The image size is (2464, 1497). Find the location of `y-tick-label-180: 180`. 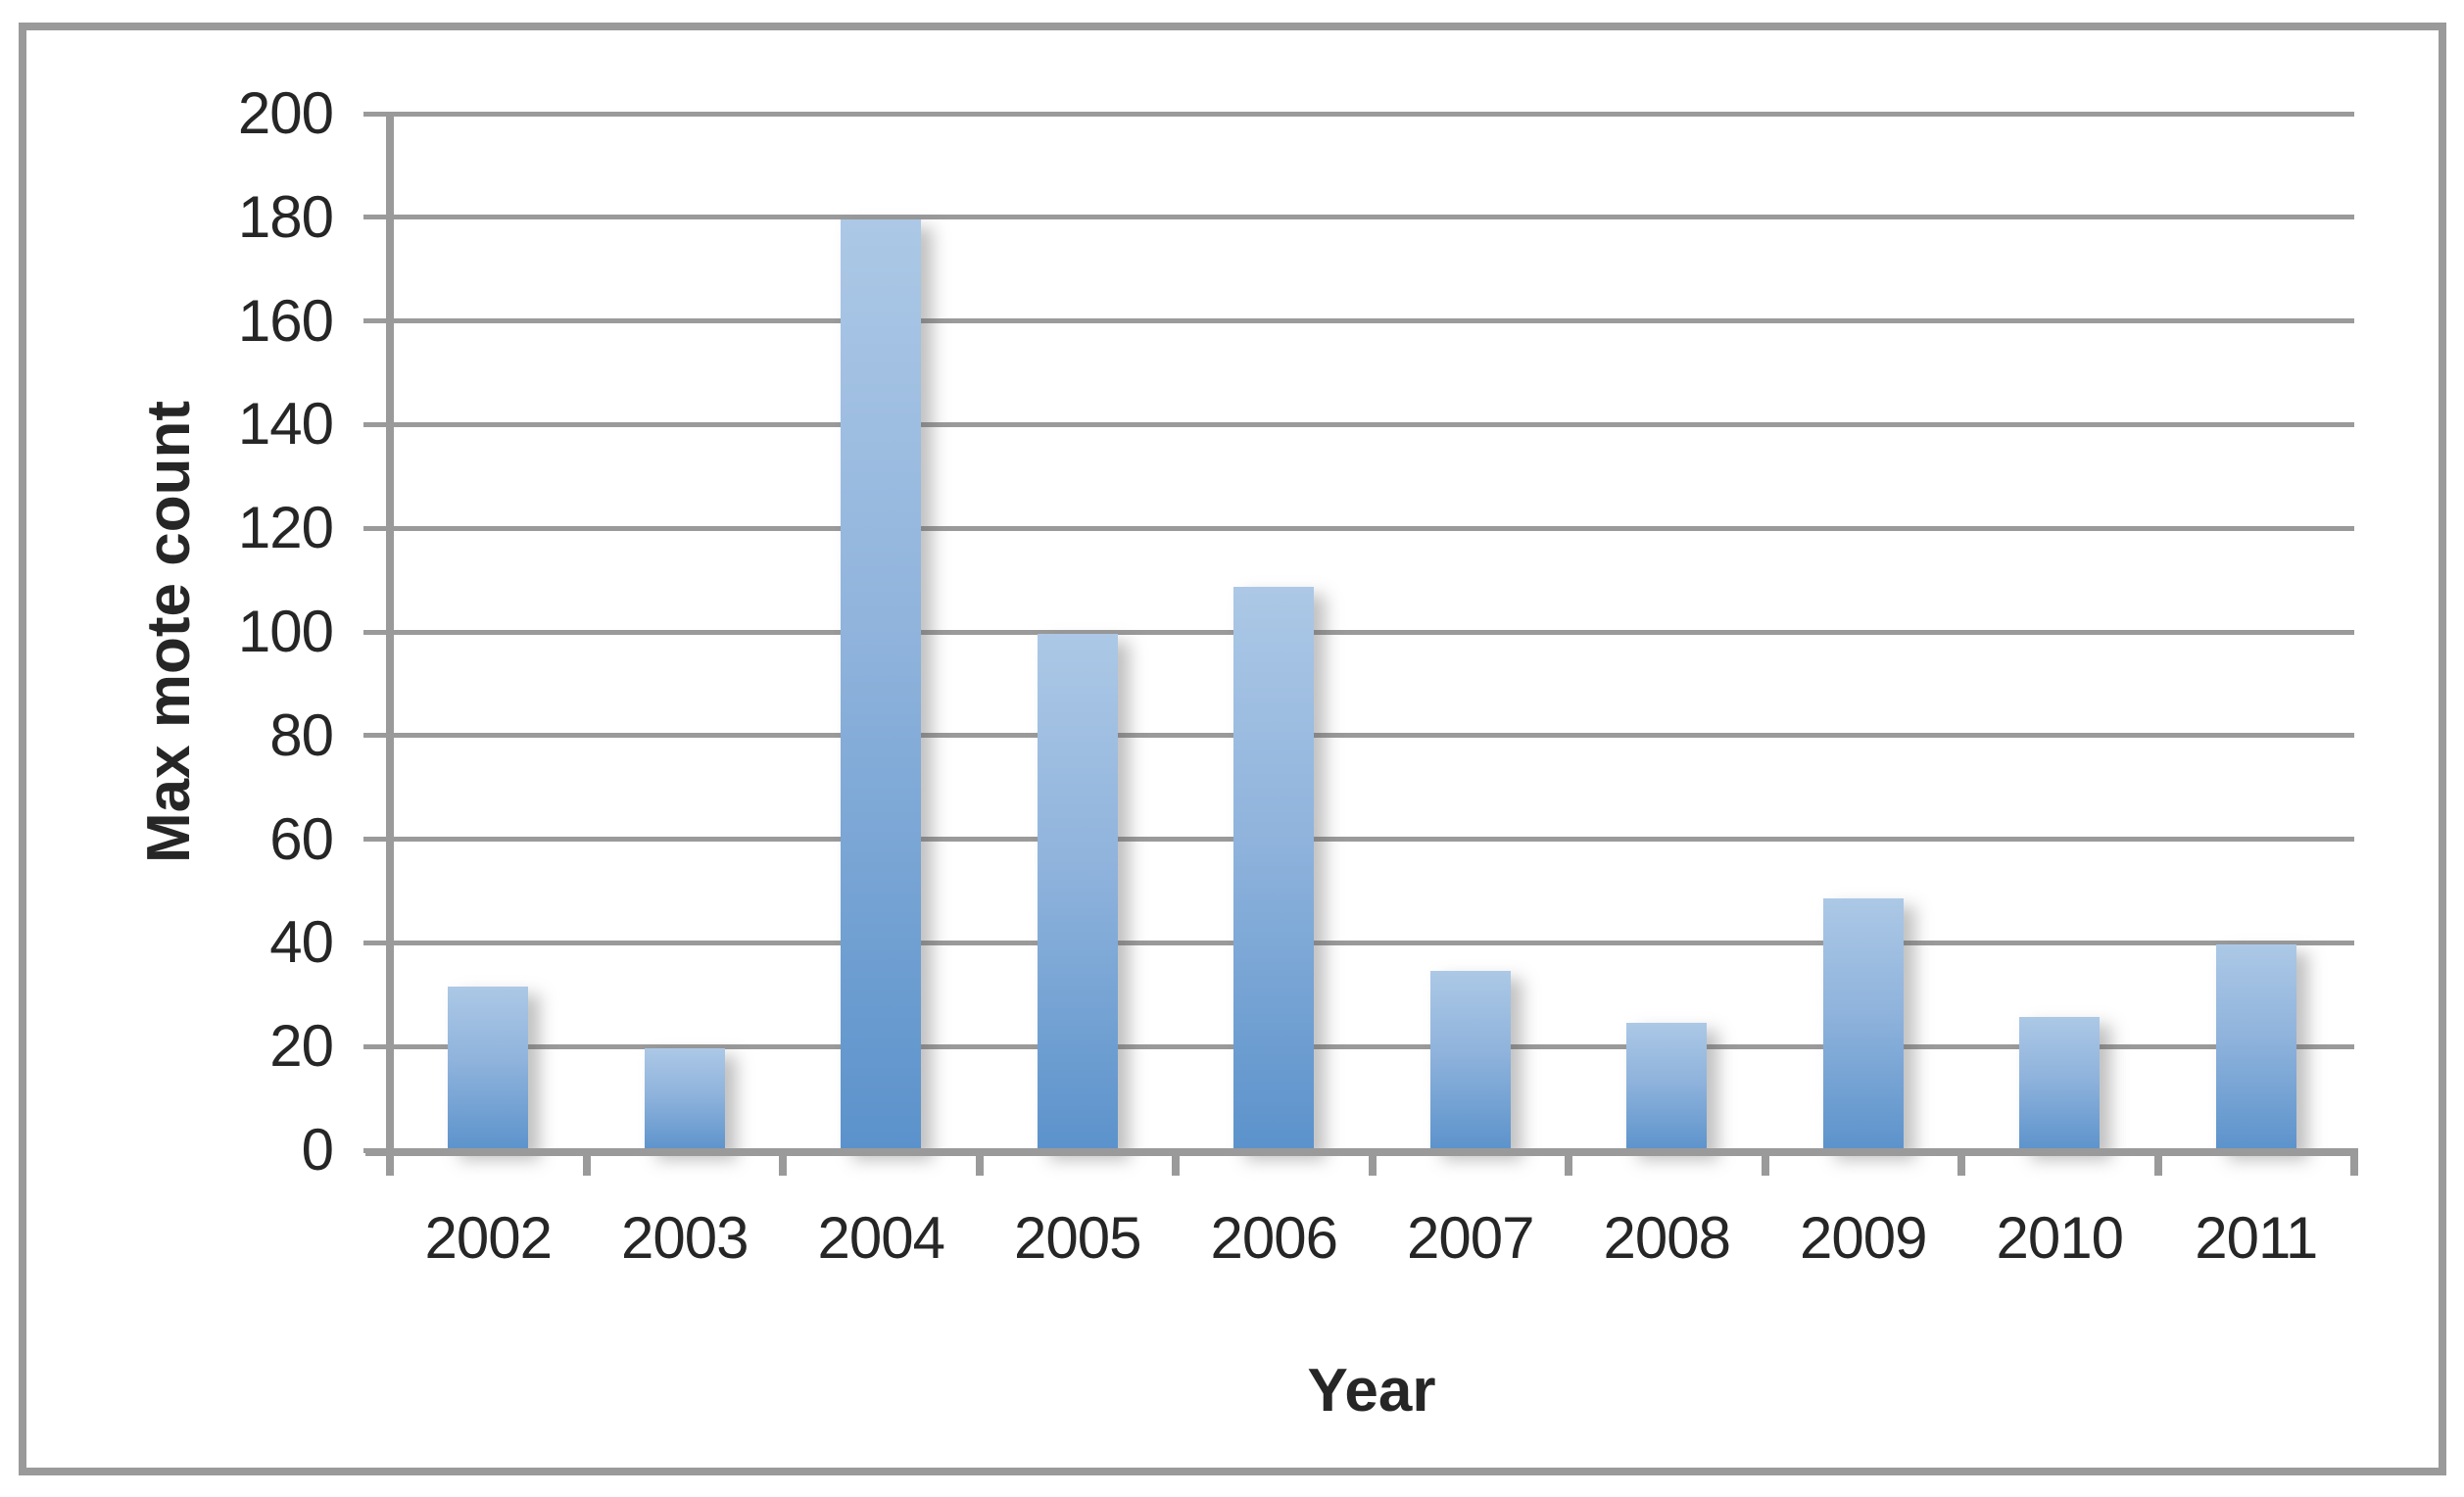

y-tick-label-180: 180 is located at coordinates (285, 216).